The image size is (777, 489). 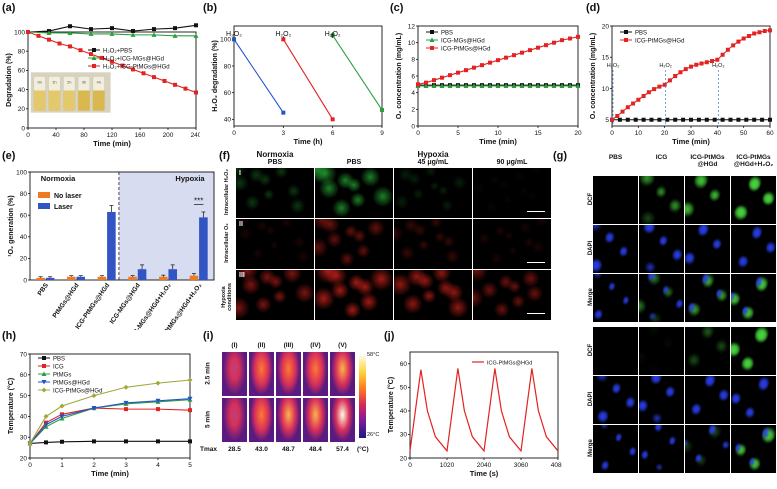 What do you see at coordinates (234, 345) in the screenshot?
I see `column-label: (I)` at bounding box center [234, 345].